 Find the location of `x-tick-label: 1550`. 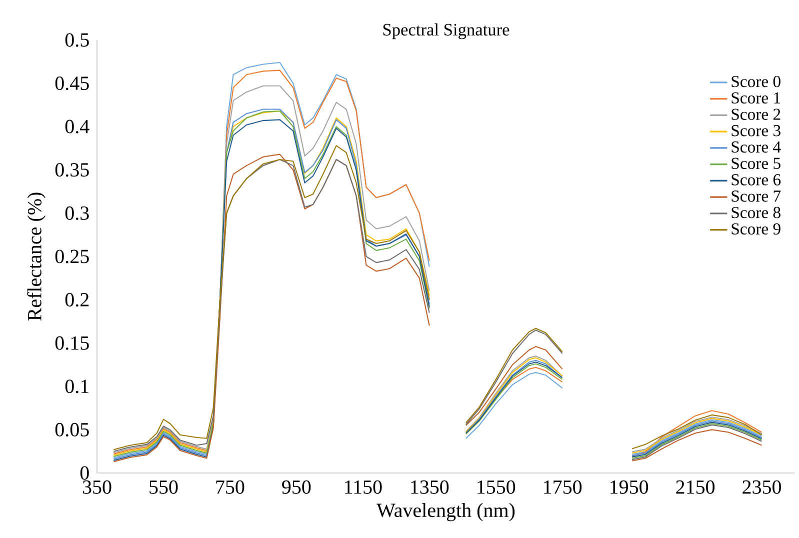

x-tick-label: 1550 is located at coordinates (497, 487).